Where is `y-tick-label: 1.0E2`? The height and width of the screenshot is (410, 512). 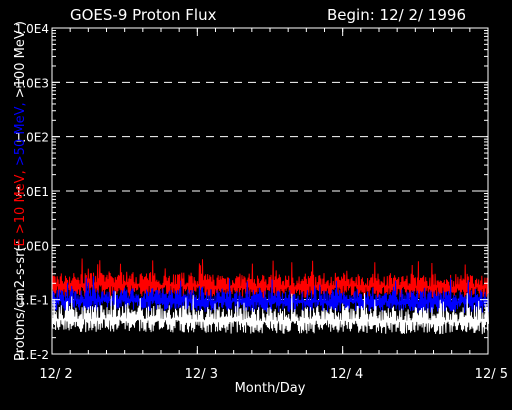
y-tick-label: 1.0E2 is located at coordinates (32, 138).